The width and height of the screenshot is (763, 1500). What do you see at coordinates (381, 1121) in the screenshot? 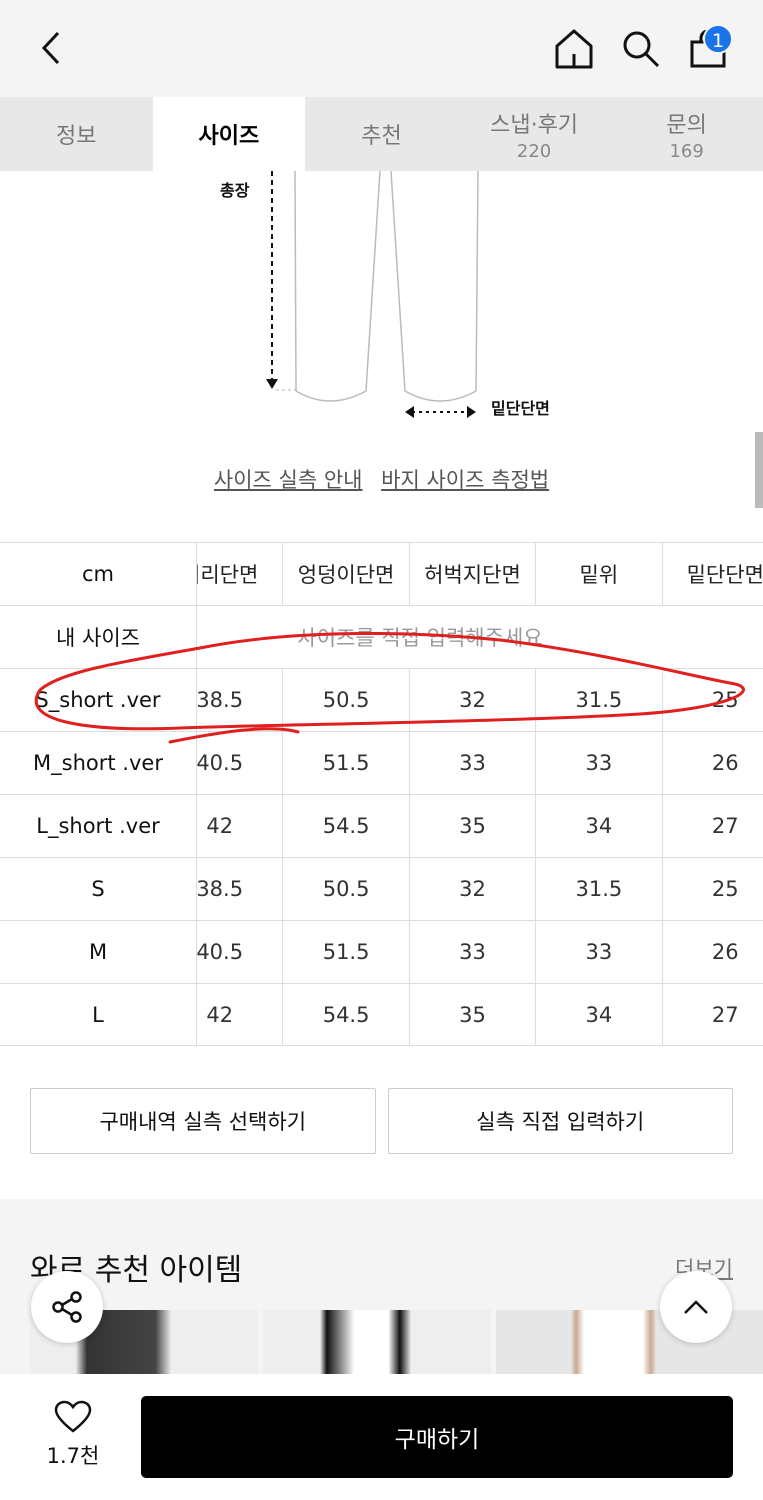
I see `size-action-buttons: 구매내역 실측 선택하기 실측 직접 입력하기` at bounding box center [381, 1121].